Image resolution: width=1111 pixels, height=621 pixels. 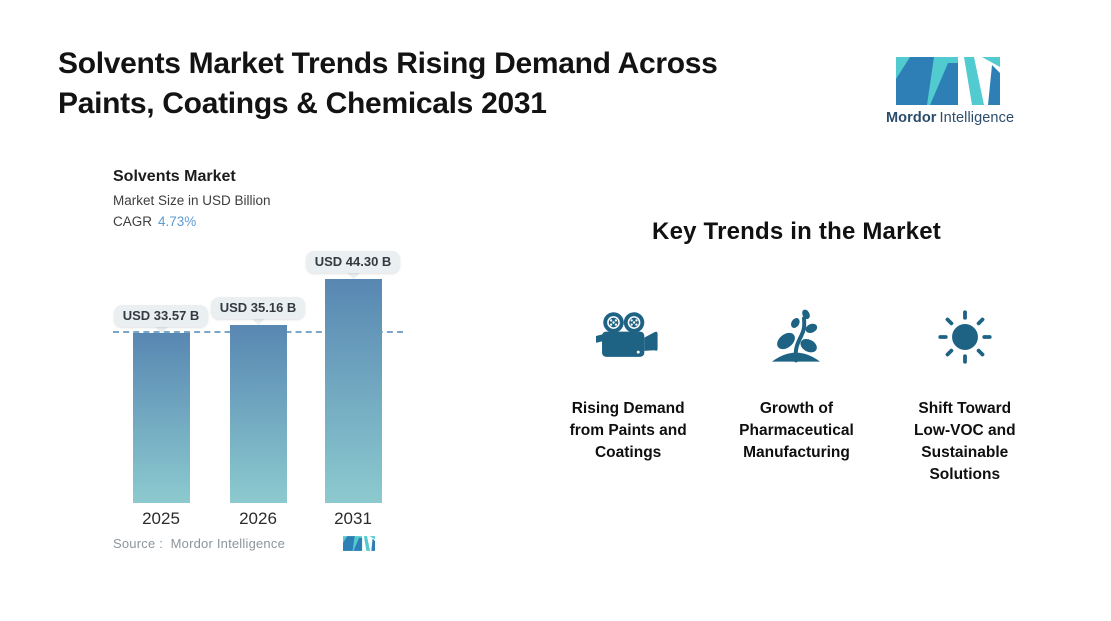 What do you see at coordinates (796, 337) in the screenshot?
I see `plant-growth-icon` at bounding box center [796, 337].